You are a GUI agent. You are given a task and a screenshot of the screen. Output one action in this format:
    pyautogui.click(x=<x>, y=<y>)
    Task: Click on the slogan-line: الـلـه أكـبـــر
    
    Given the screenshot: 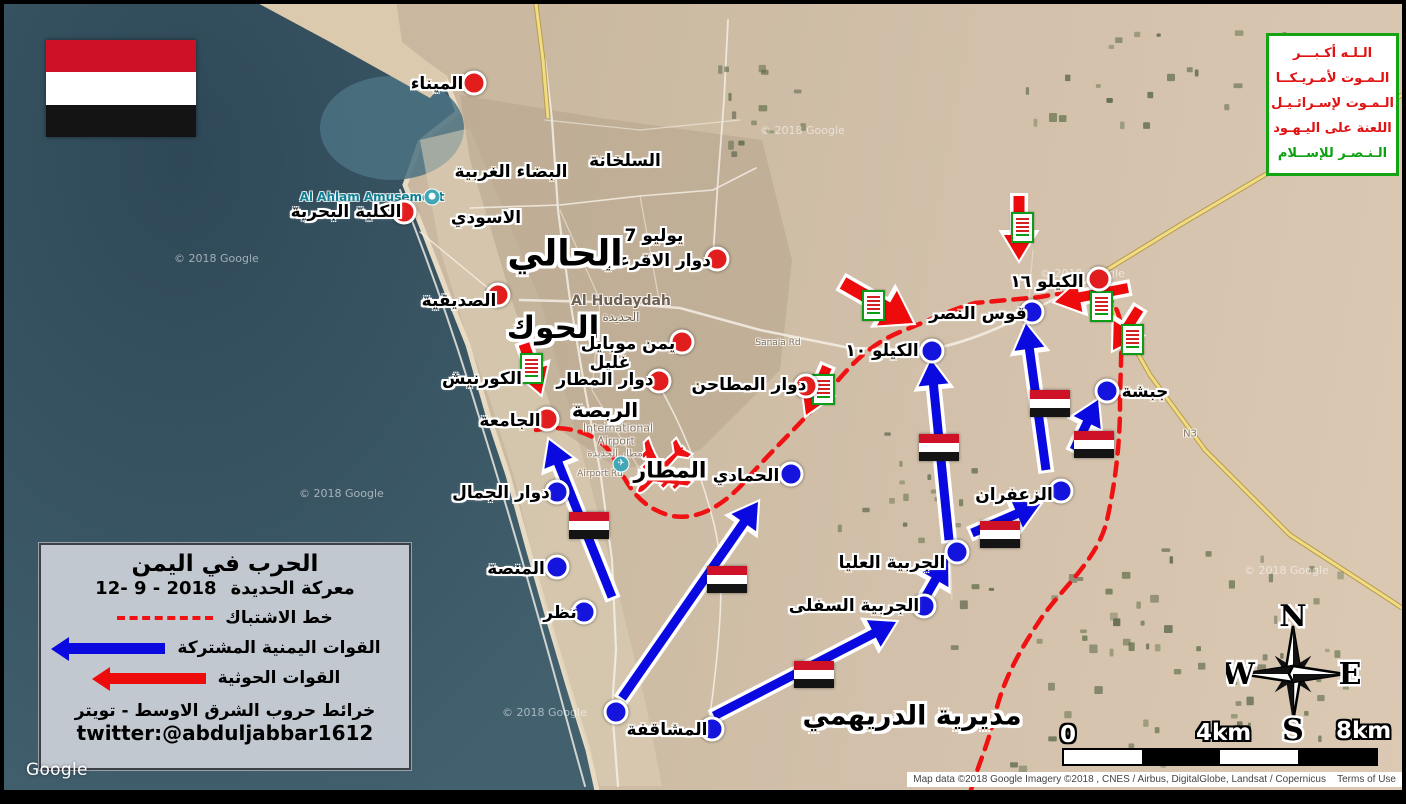 What is the action you would take?
    pyautogui.click(x=1332, y=53)
    